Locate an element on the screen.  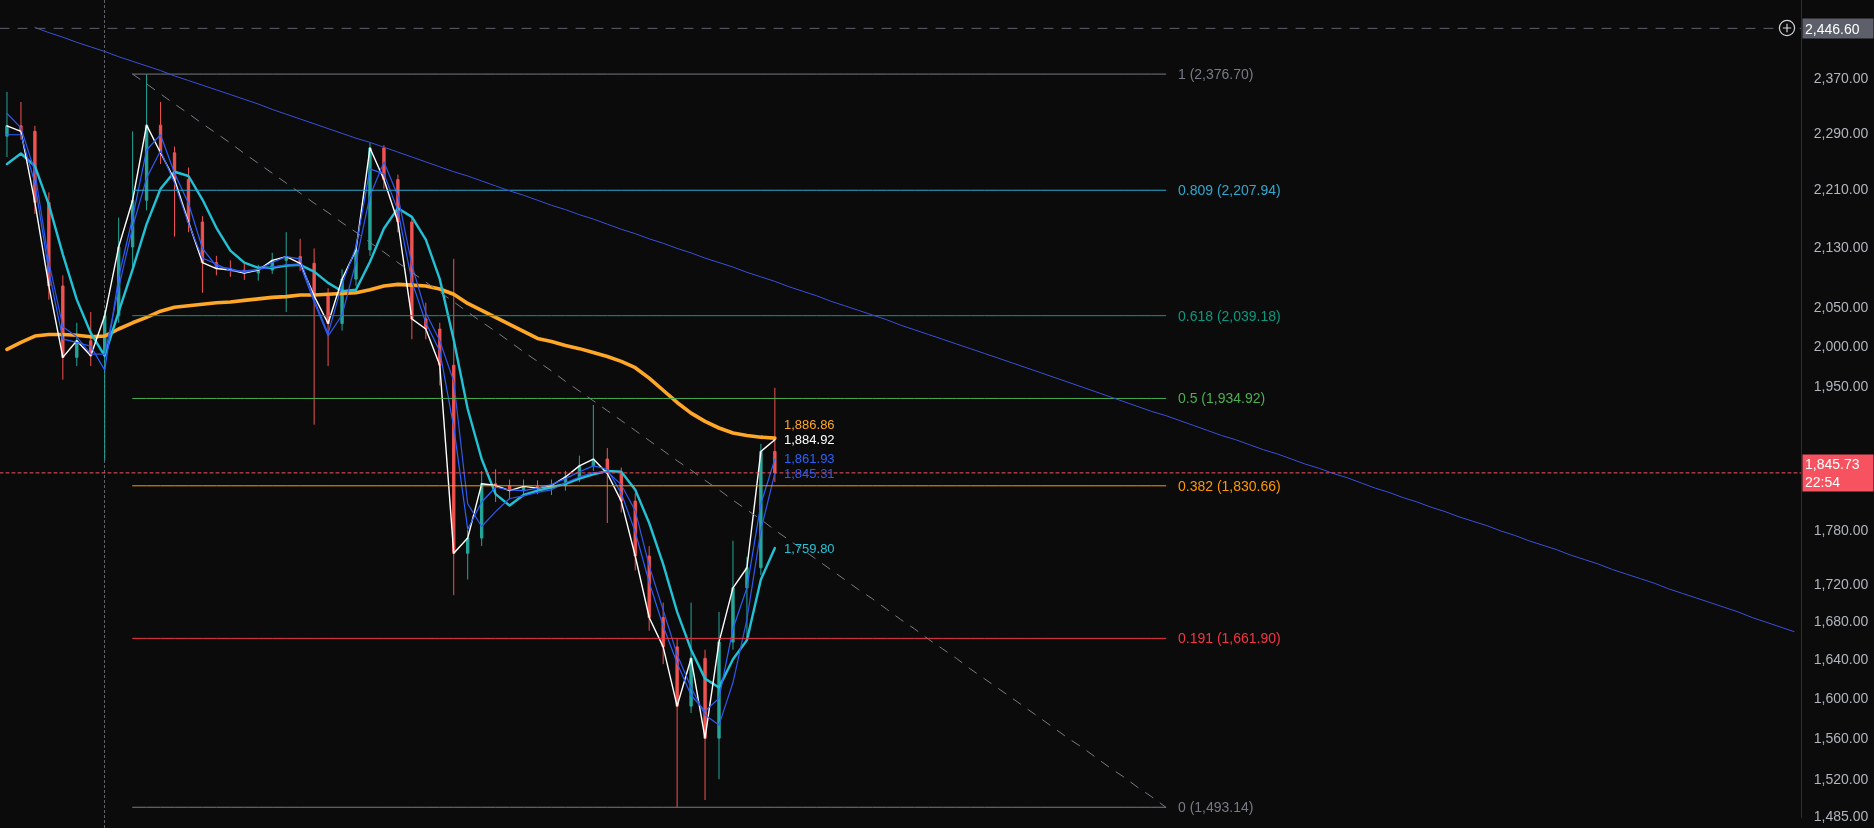
series-label: 1 (2,376.70) is located at coordinates (1216, 74).